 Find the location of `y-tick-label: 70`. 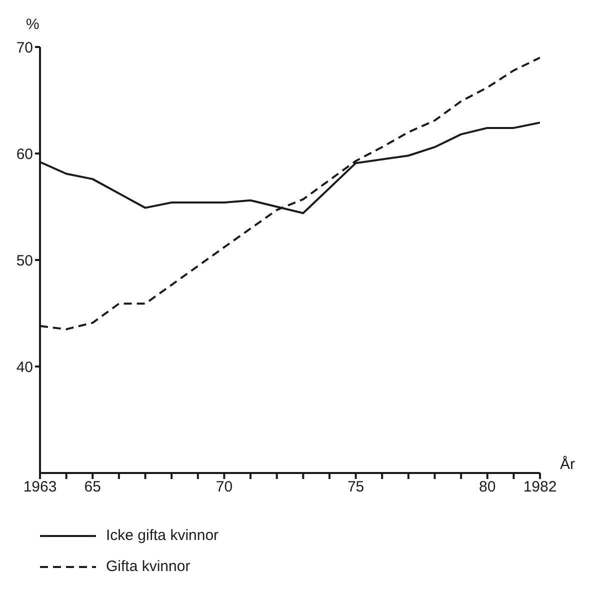

y-tick-label: 70 is located at coordinates (24, 47).